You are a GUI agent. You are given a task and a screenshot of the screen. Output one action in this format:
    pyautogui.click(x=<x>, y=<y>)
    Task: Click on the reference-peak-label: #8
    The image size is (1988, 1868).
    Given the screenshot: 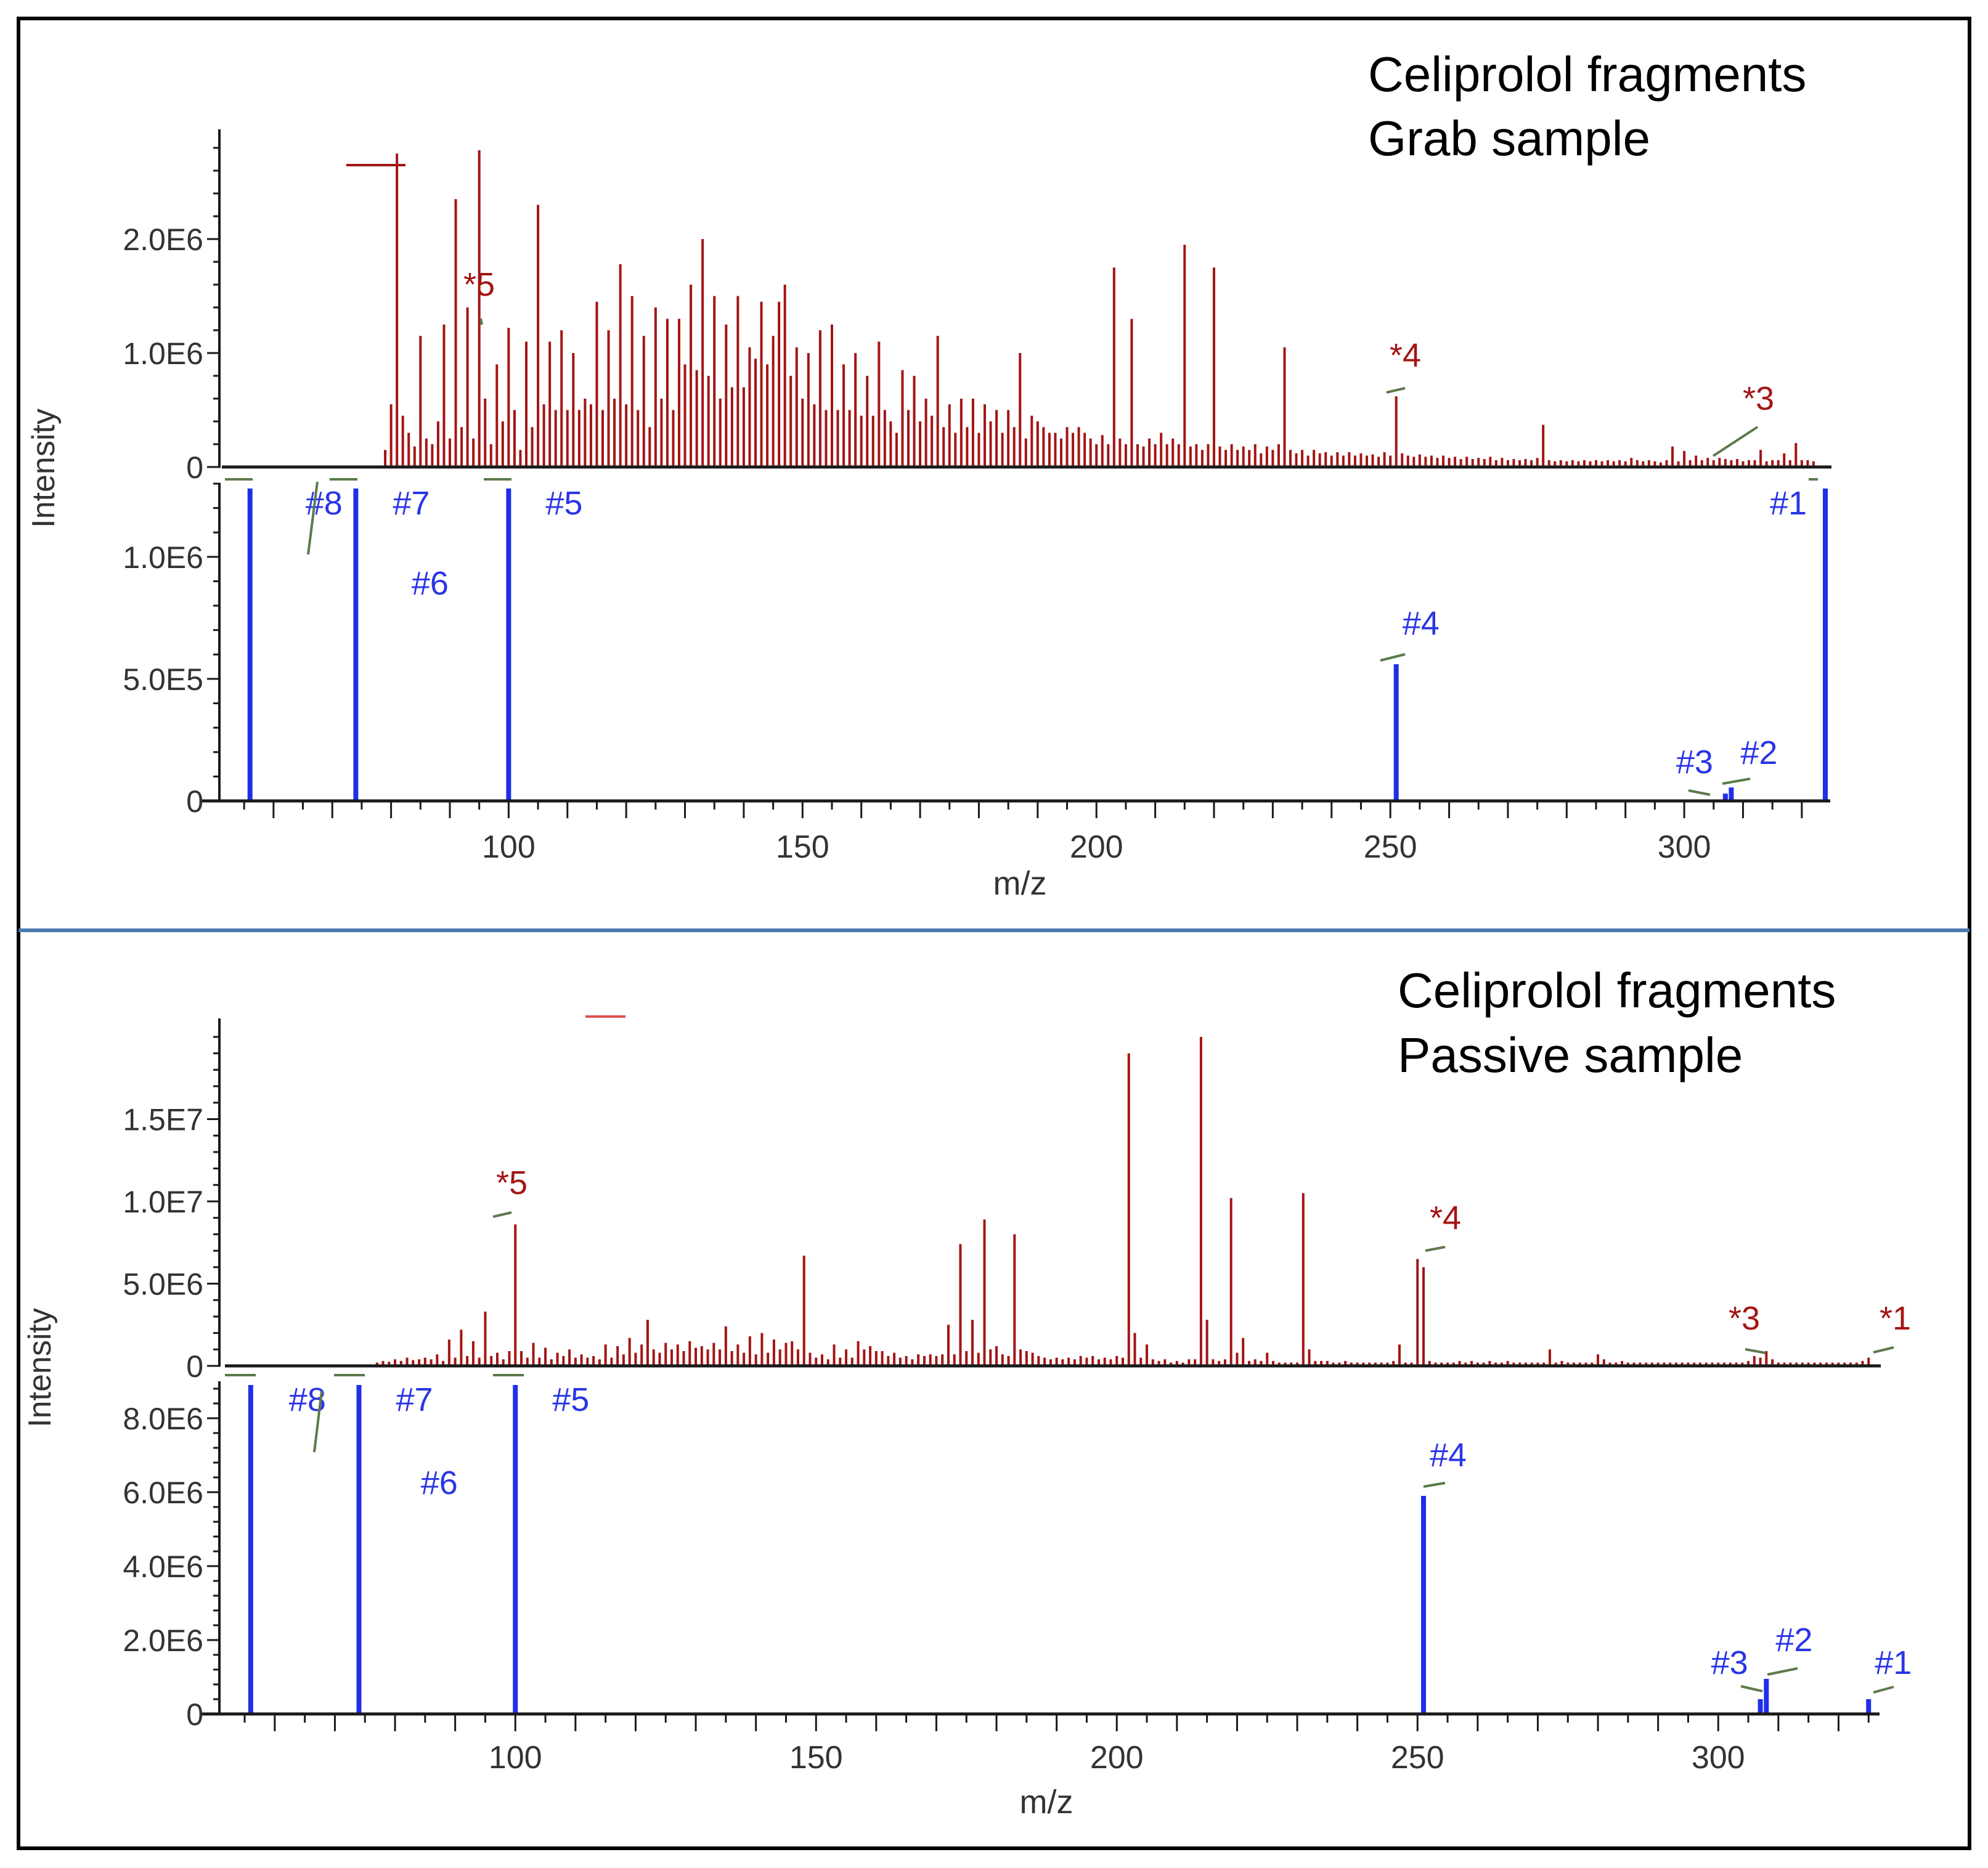 What is the action you would take?
    pyautogui.click(x=324, y=503)
    